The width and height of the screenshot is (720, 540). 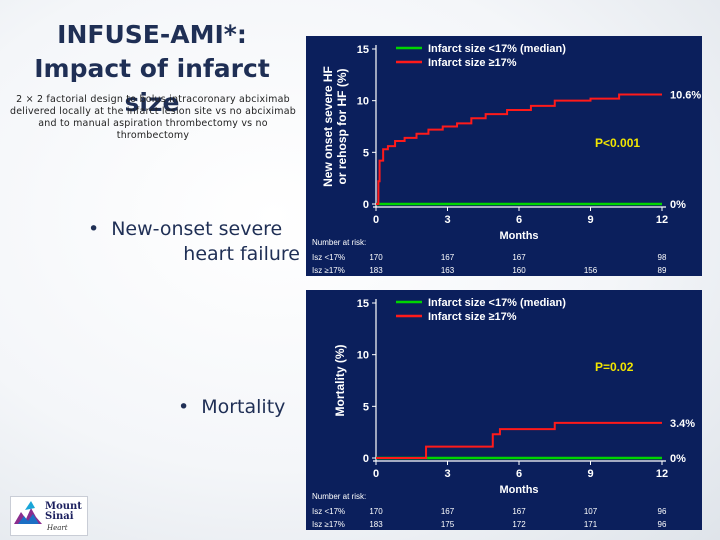 What do you see at coordinates (57, 528) in the screenshot?
I see `logo-subtitle: Heart` at bounding box center [57, 528].